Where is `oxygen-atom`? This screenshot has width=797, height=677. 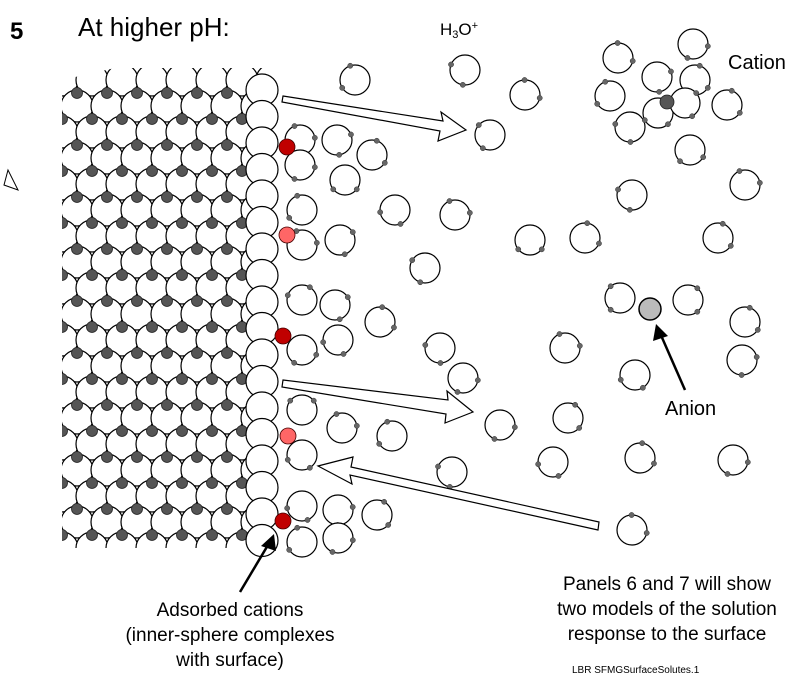
oxygen-atom is located at coordinates (197, 574).